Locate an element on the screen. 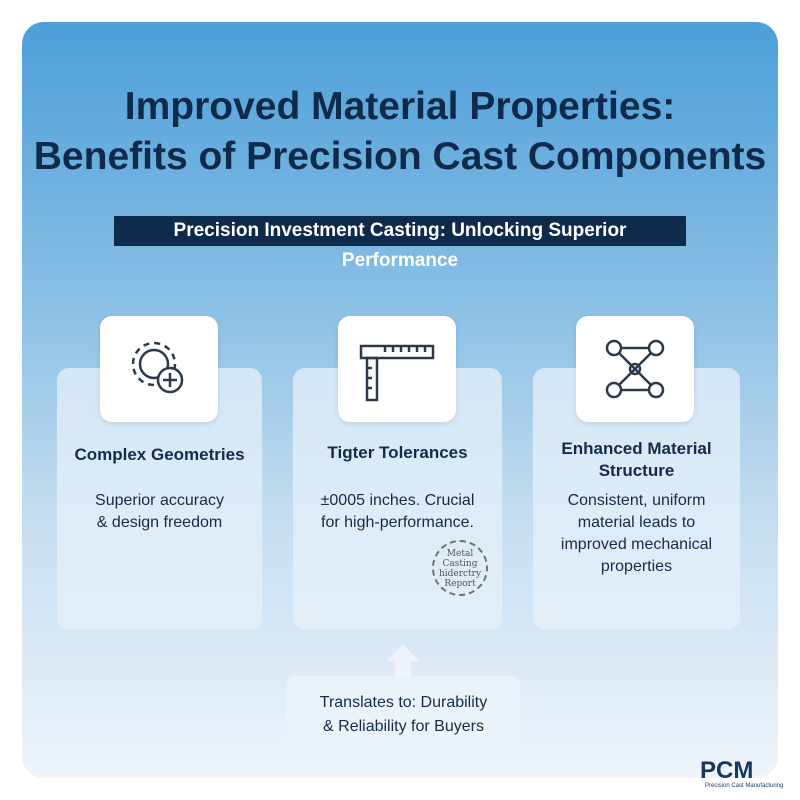  network-icon is located at coordinates (635, 369).